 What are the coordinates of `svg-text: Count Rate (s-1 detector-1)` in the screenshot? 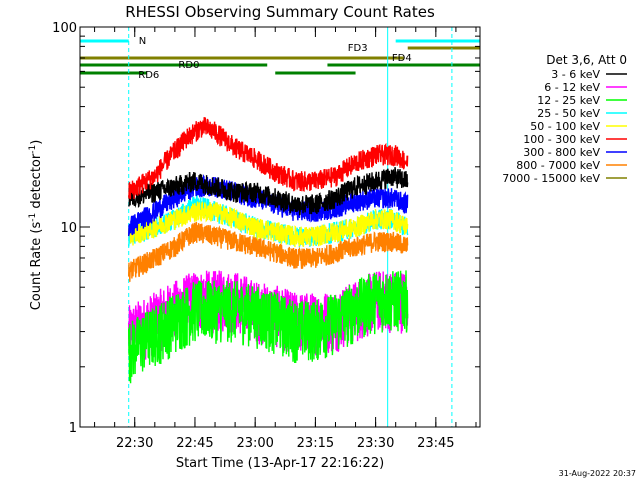 It's located at (36, 225).